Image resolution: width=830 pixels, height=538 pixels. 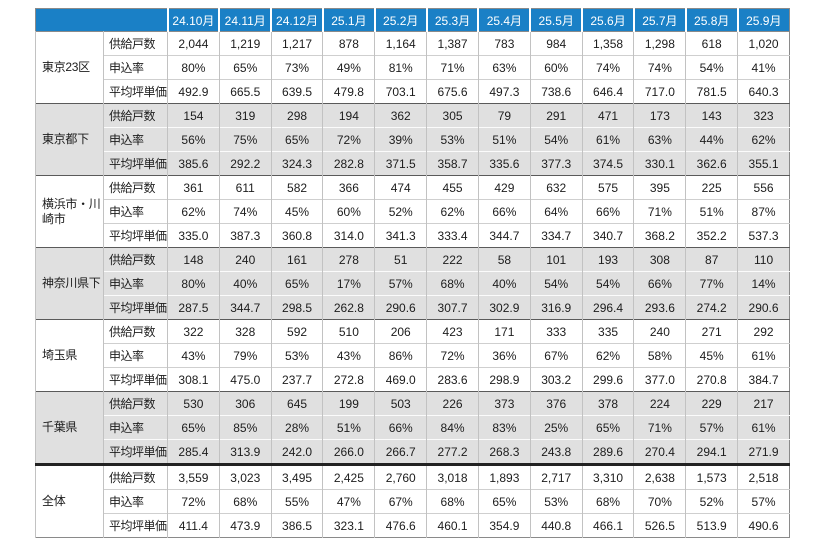 What do you see at coordinates (504, 355) in the screenshot?
I see `value-cell: 36%` at bounding box center [504, 355].